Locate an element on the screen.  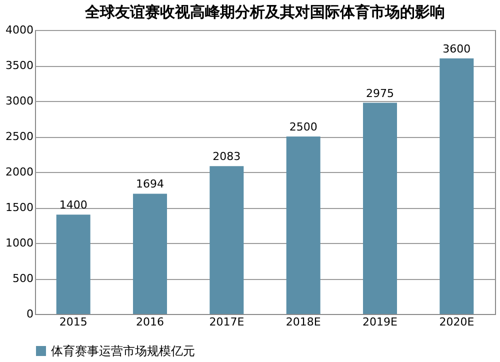
x-tick-label: 2020E is located at coordinates (456, 322).